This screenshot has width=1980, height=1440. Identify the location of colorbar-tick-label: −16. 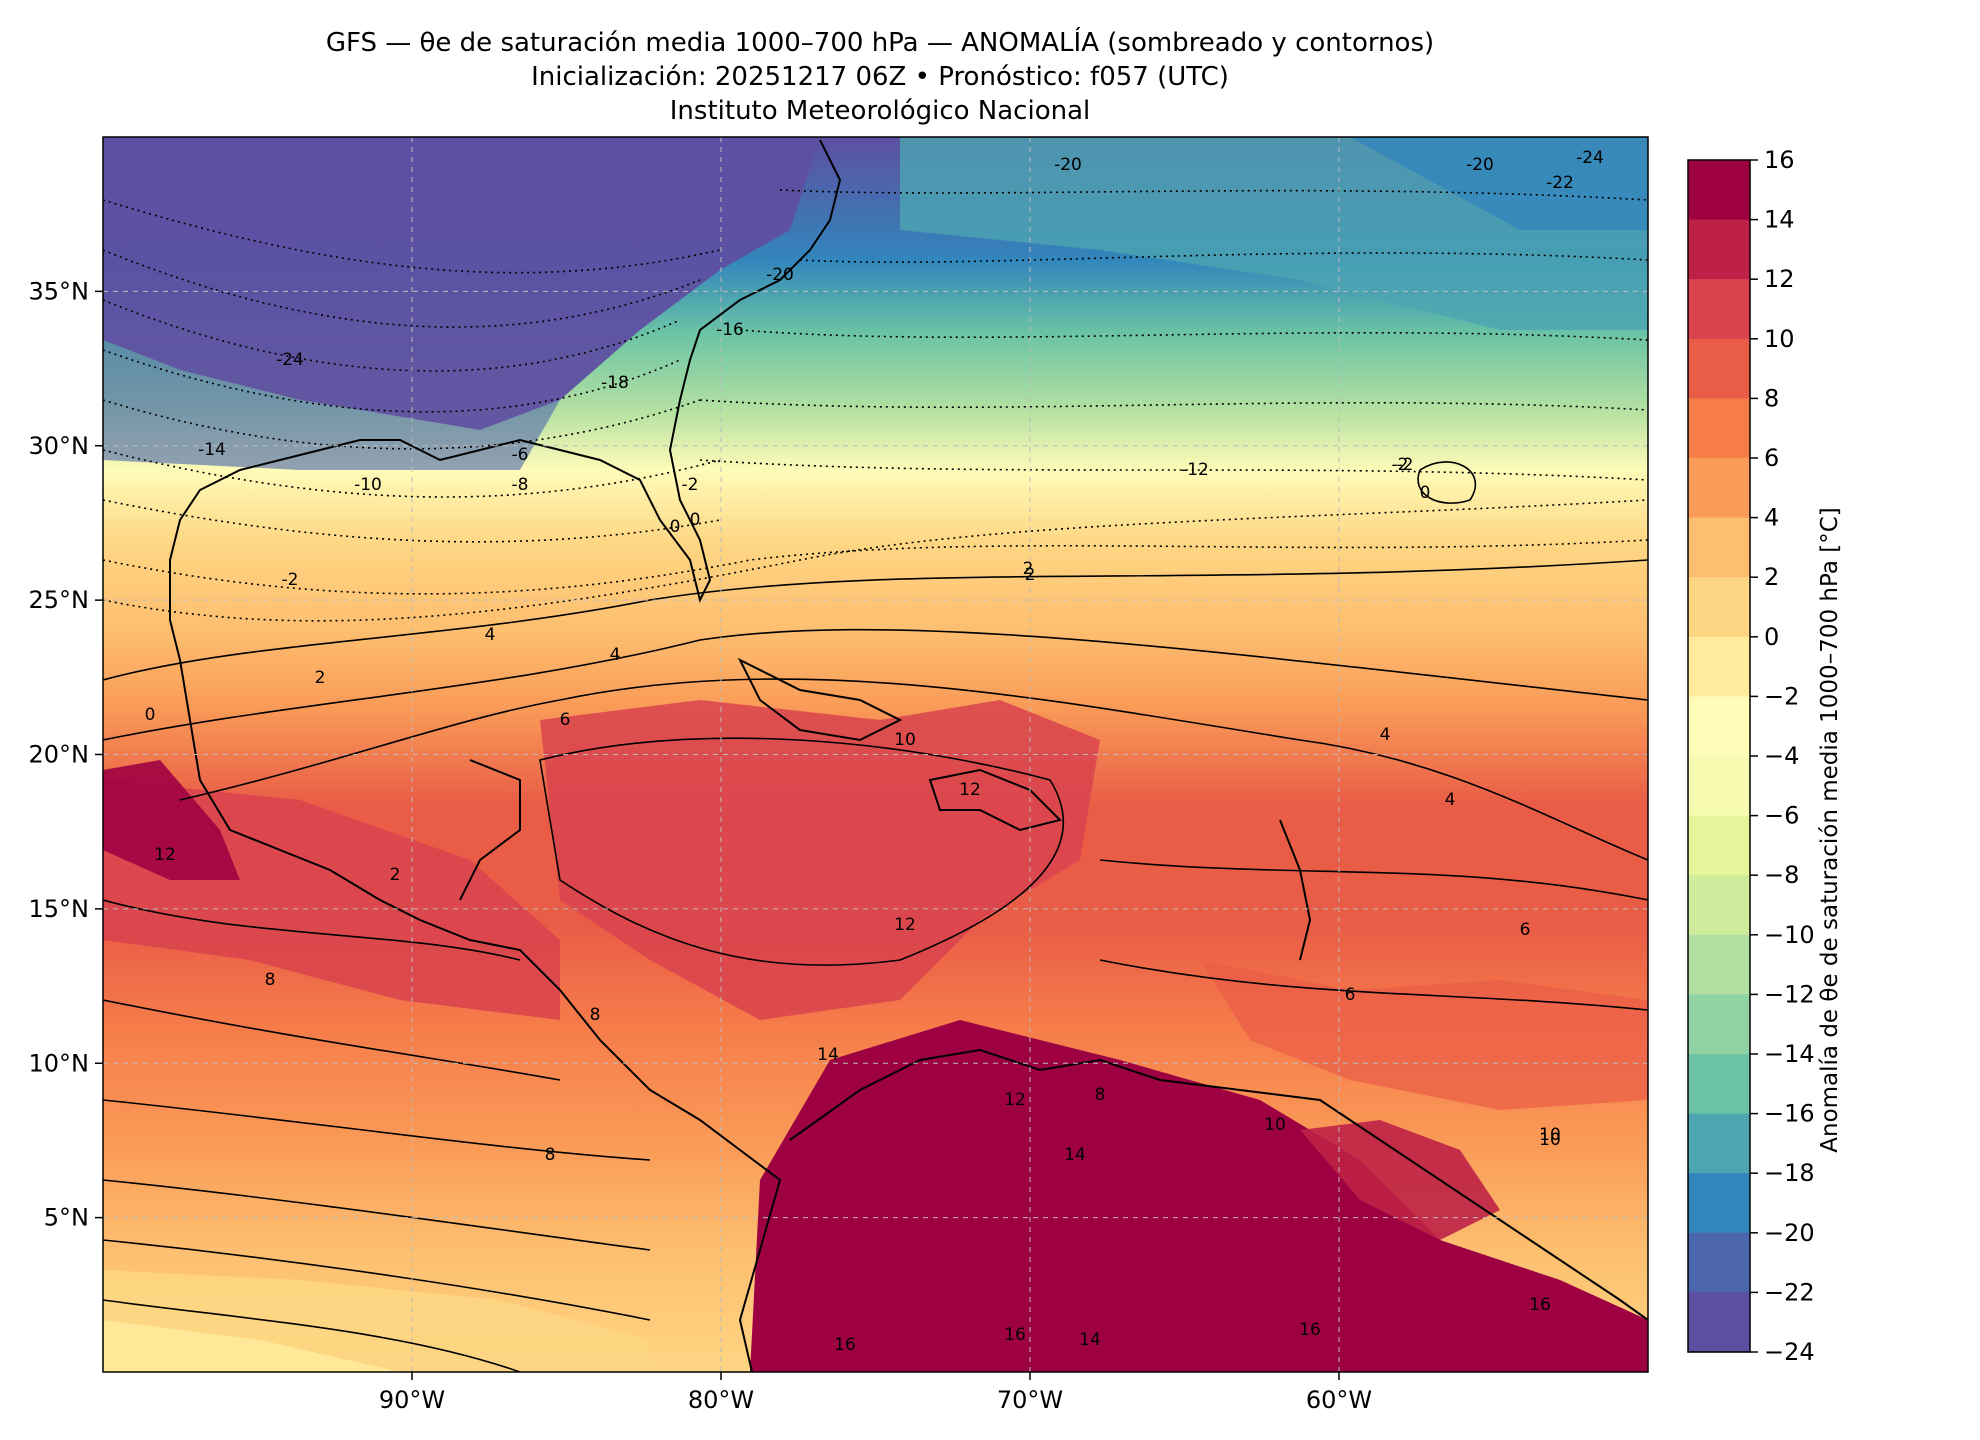
(1789, 1114).